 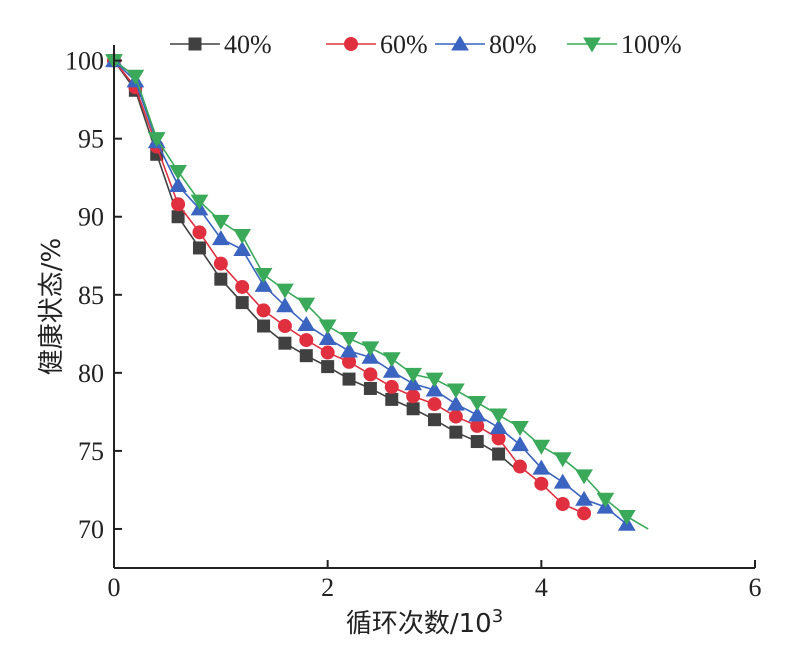 I want to click on legend-item-60-percent: 60%, so click(x=377, y=44).